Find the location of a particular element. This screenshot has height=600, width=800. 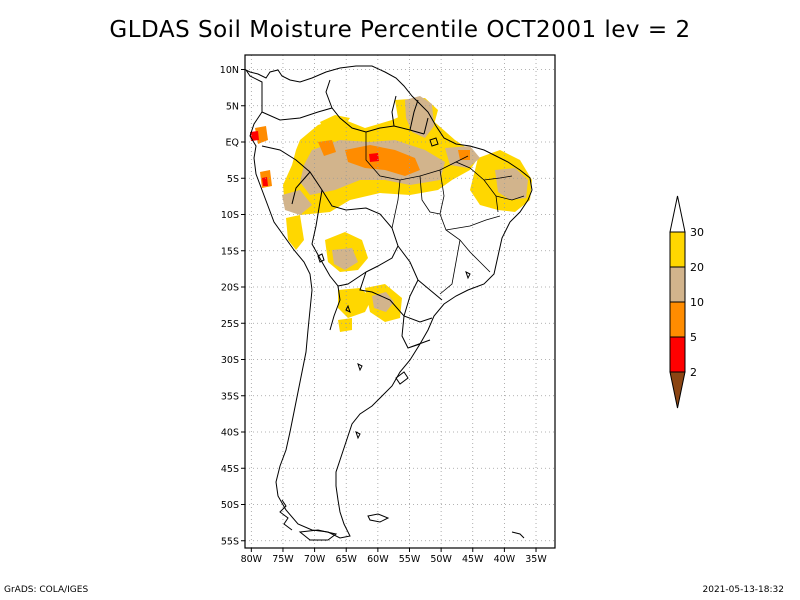

lon-tick-label: 45W is located at coordinates (473, 559).